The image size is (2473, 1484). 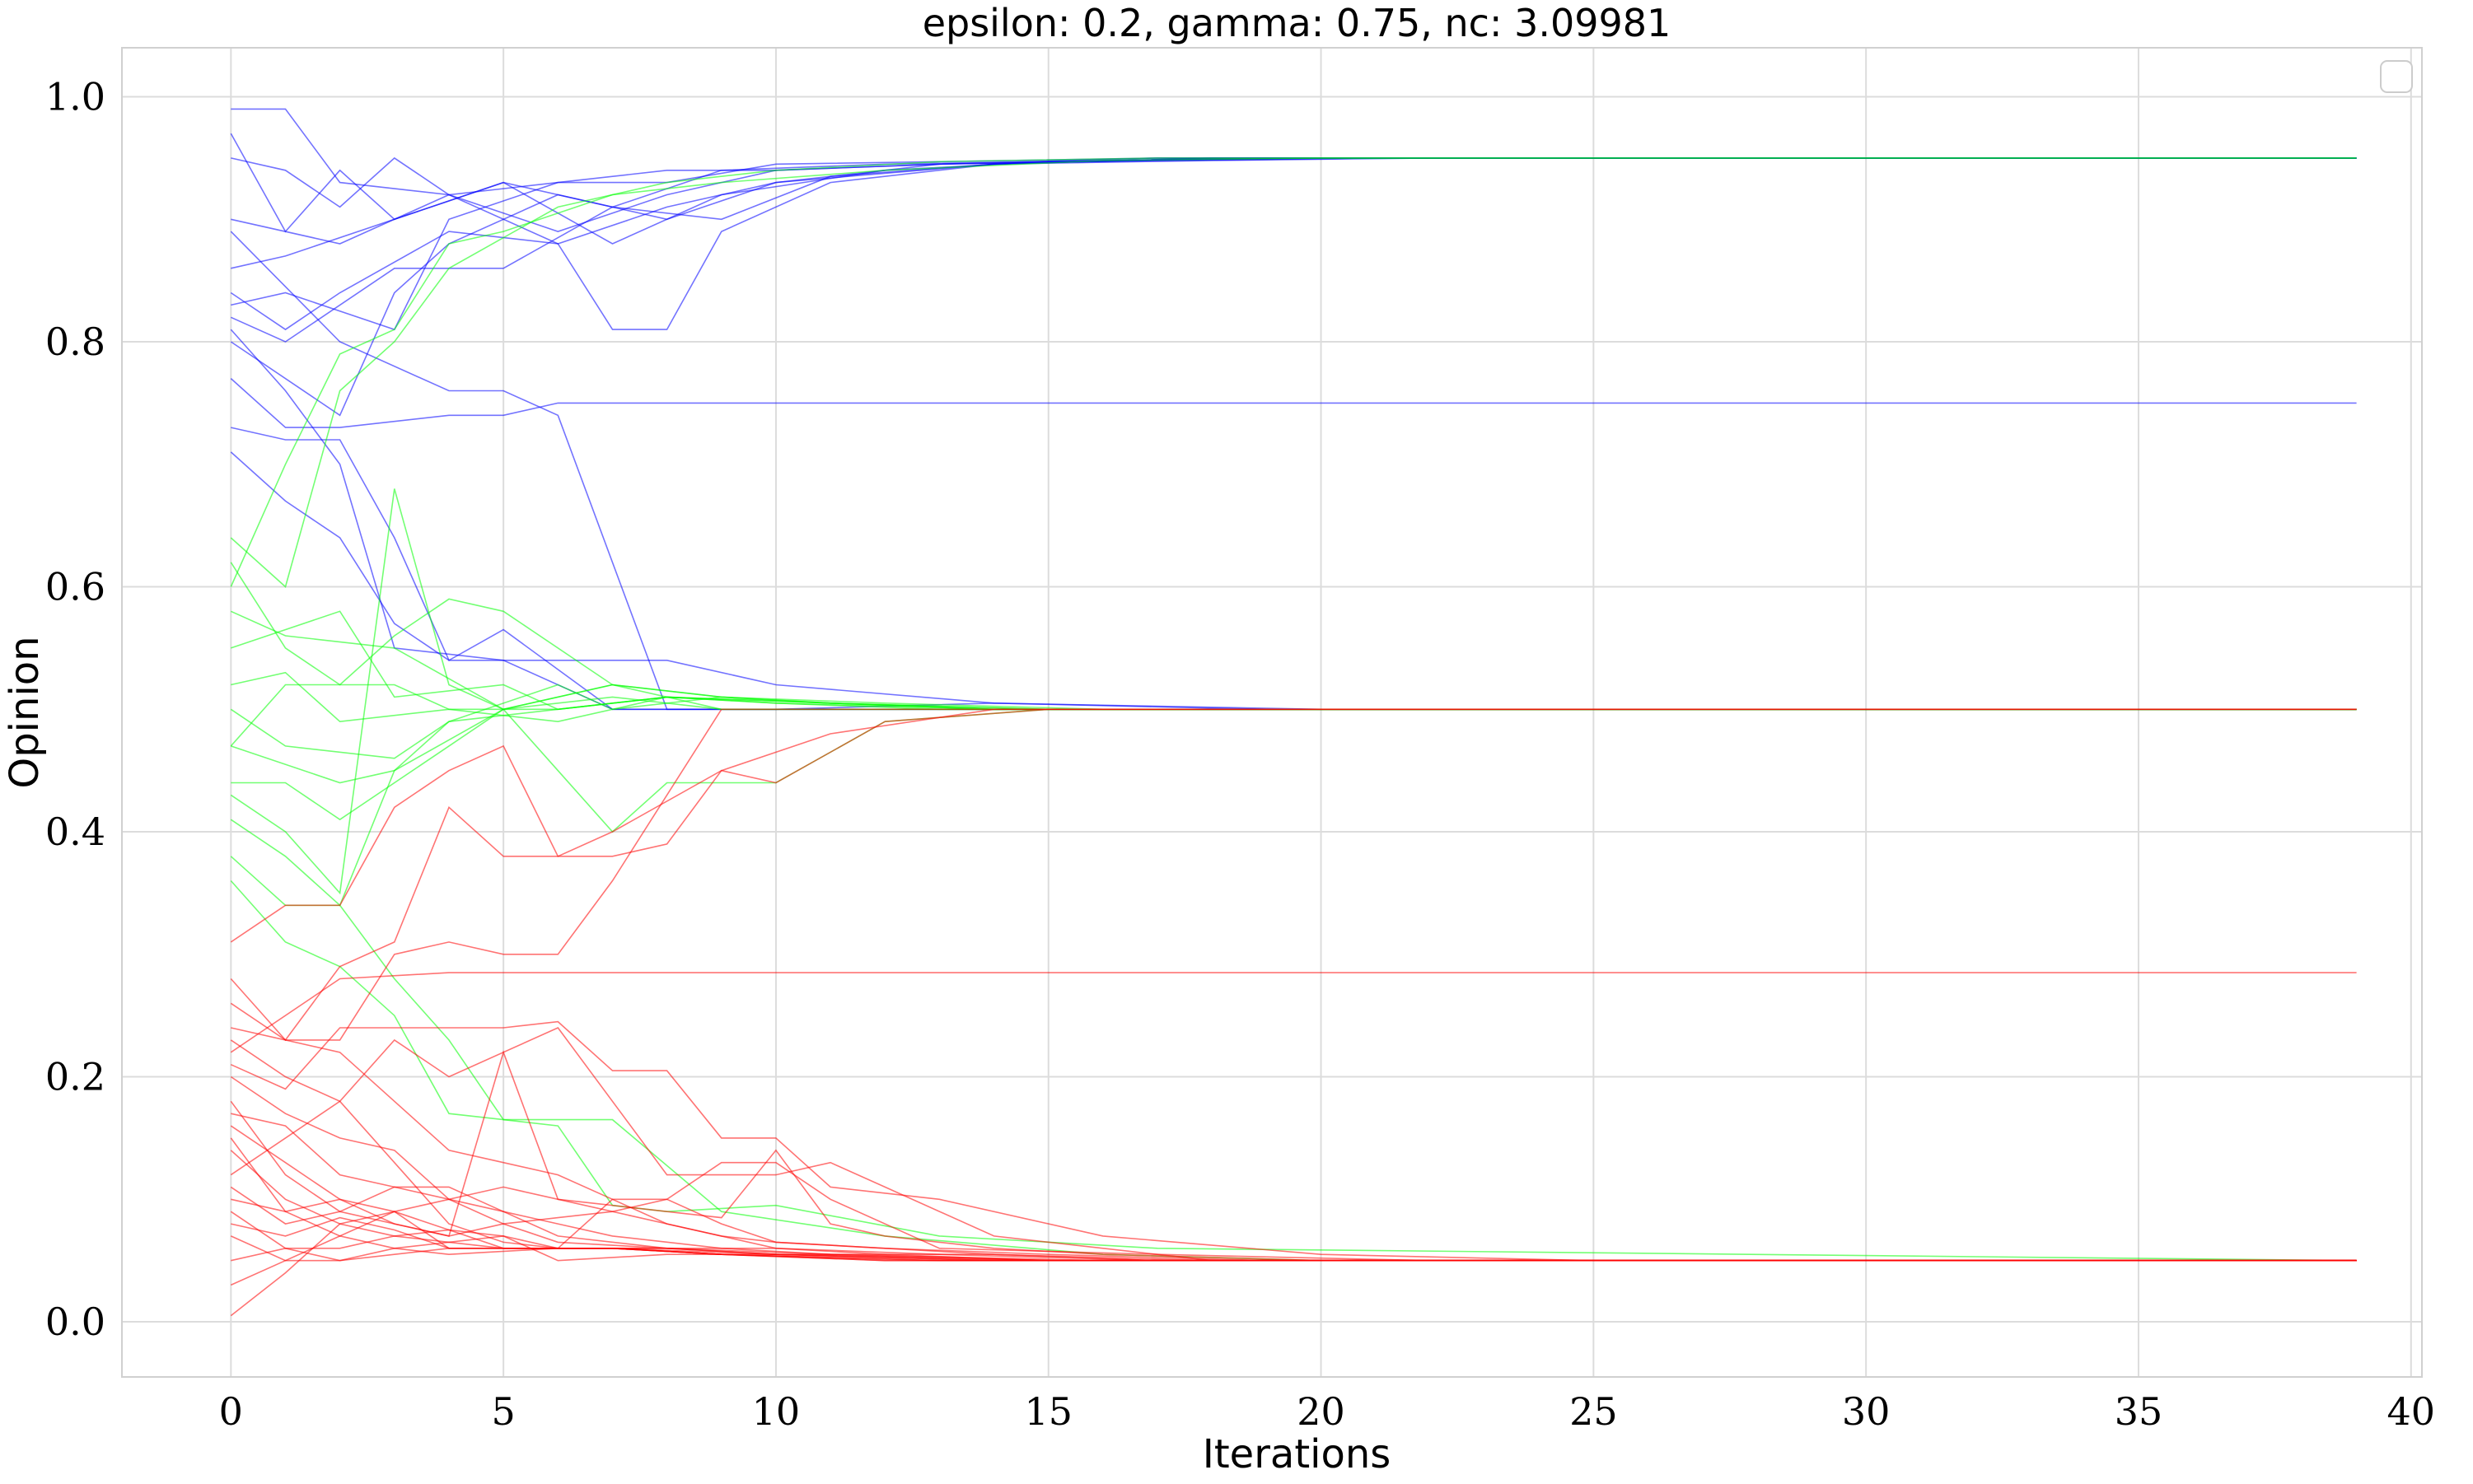 What do you see at coordinates (75, 97) in the screenshot?
I see `y-tick-label: 1.0` at bounding box center [75, 97].